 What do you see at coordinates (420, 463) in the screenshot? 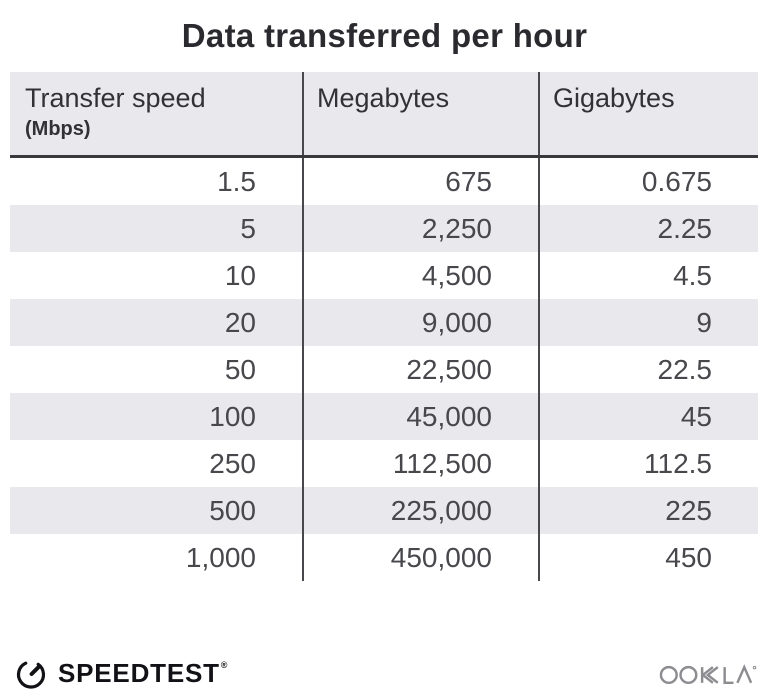
I see `table-cell: 112,500` at bounding box center [420, 463].